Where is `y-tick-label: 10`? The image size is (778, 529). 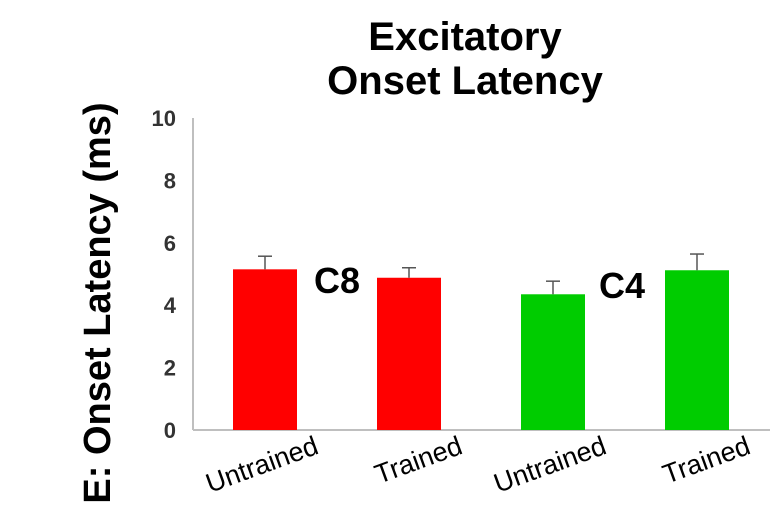 y-tick-label: 10 is located at coordinates (164, 118).